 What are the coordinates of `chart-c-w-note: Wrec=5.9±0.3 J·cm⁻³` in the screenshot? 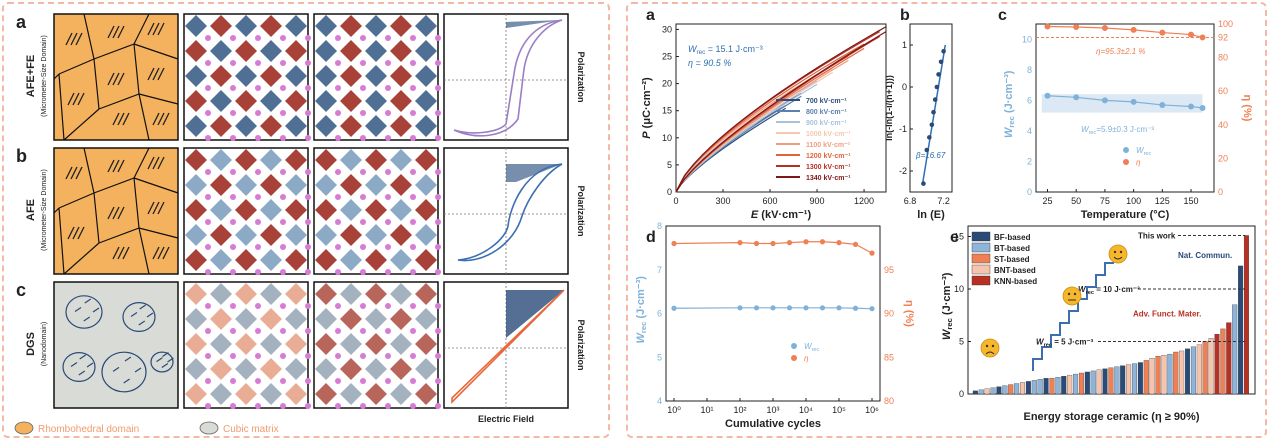 It's located at (1117, 130).